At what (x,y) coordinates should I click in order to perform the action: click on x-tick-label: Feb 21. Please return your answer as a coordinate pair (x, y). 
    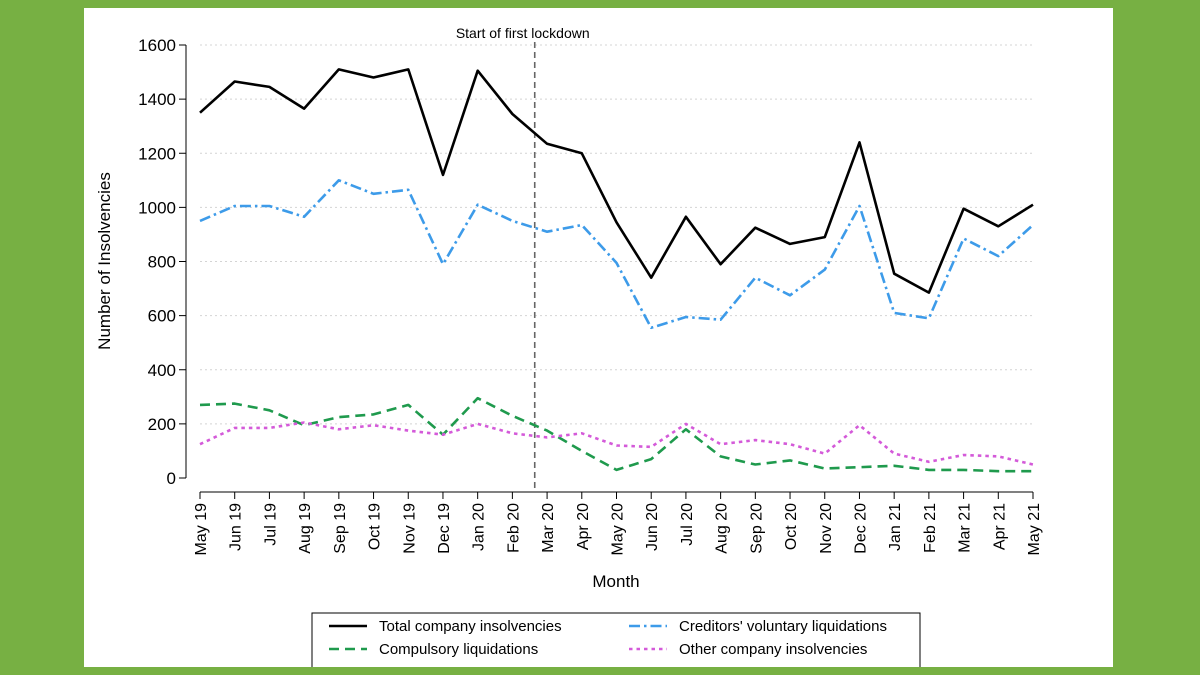
    Looking at the image, I should click on (930, 528).